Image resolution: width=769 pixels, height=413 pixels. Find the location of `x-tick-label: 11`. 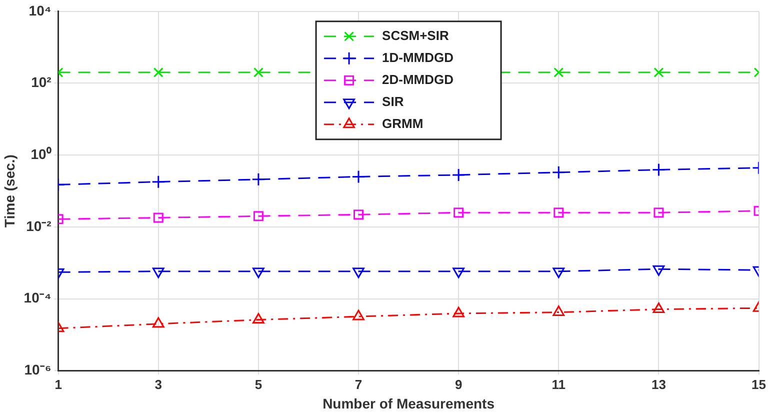

x-tick-label: 11 is located at coordinates (559, 384).